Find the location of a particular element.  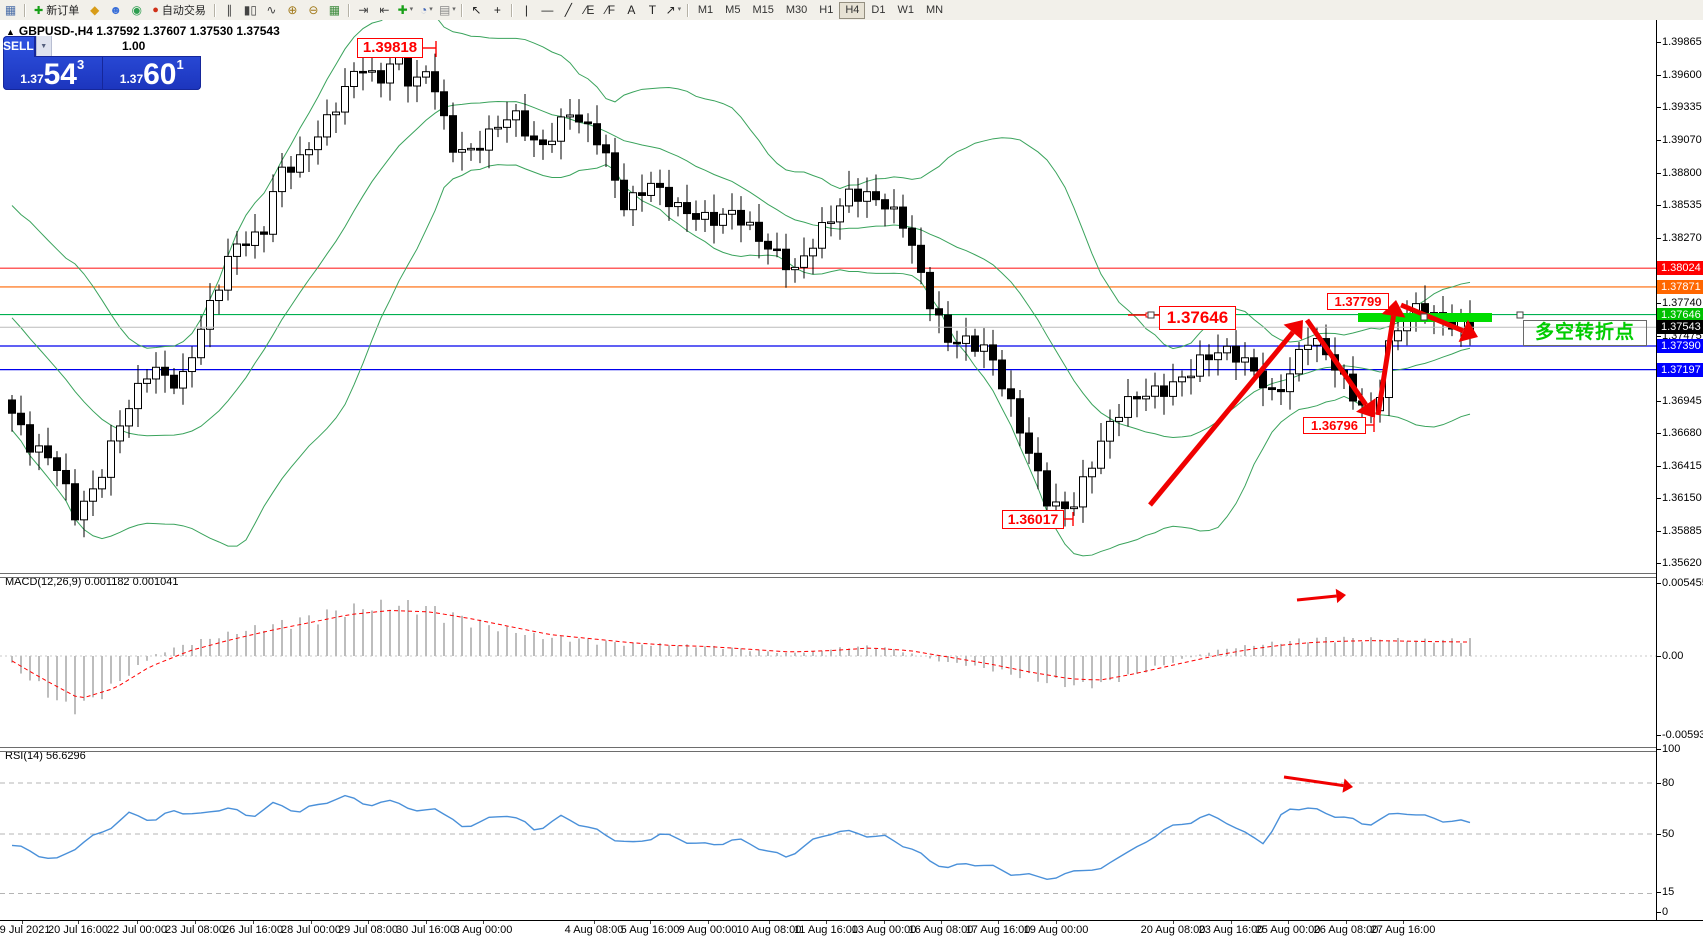

trendline-icon: ╱ is located at coordinates (568, 10).